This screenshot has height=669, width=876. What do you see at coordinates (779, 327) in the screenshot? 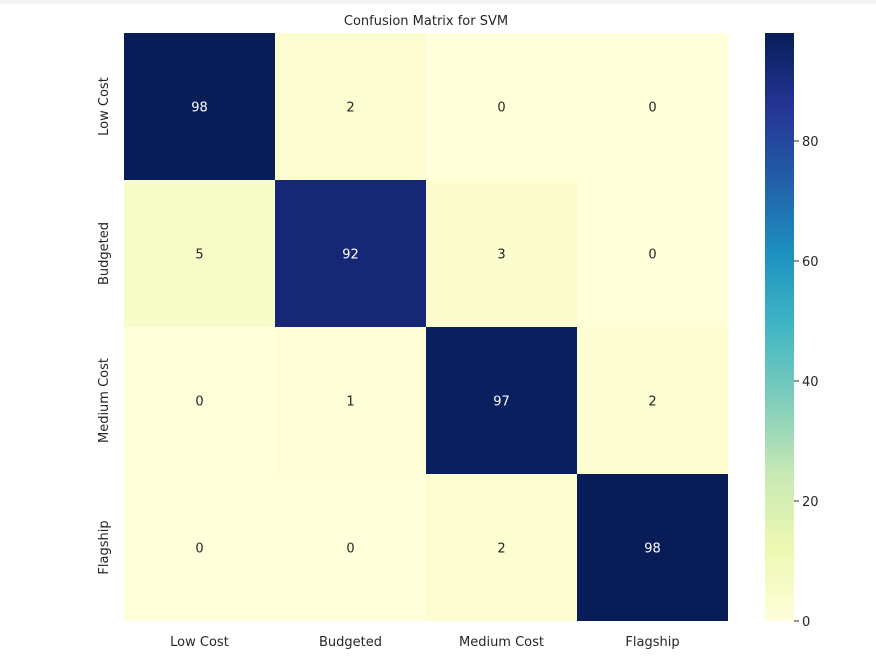
I see `colorbar-gradient` at bounding box center [779, 327].